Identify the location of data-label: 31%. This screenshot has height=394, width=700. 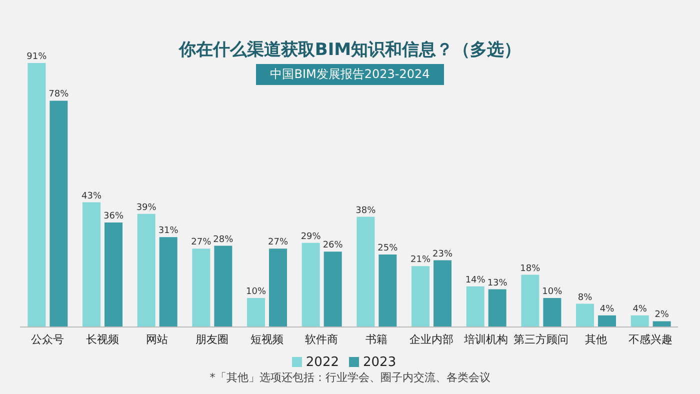
(168, 231).